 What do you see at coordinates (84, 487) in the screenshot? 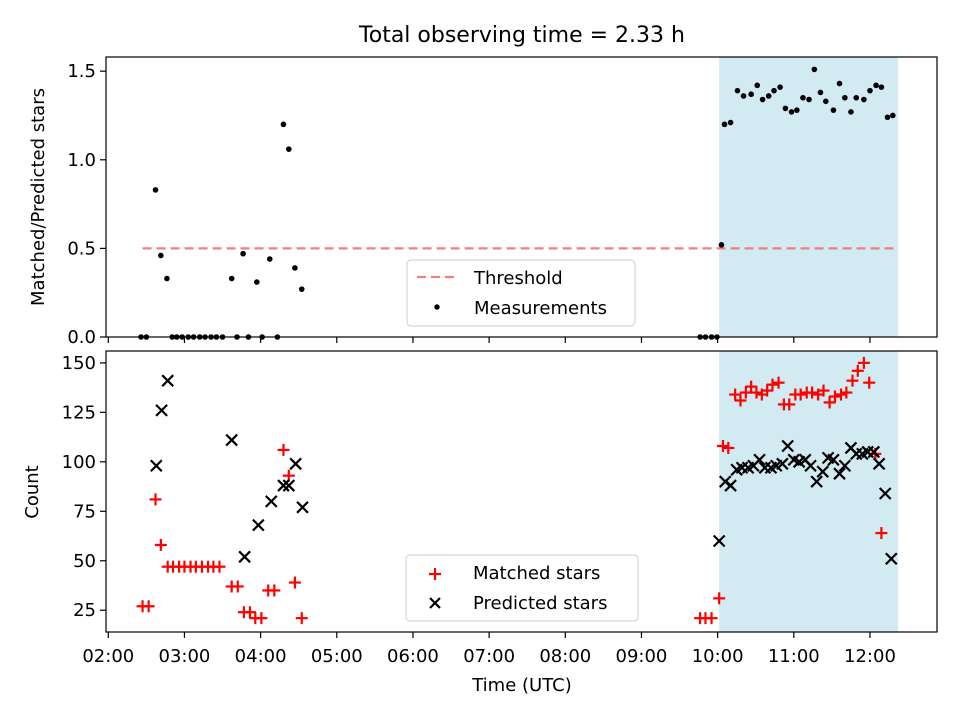
I see `bottom-y-ticks: 25 50 75 100 125 150` at bounding box center [84, 487].